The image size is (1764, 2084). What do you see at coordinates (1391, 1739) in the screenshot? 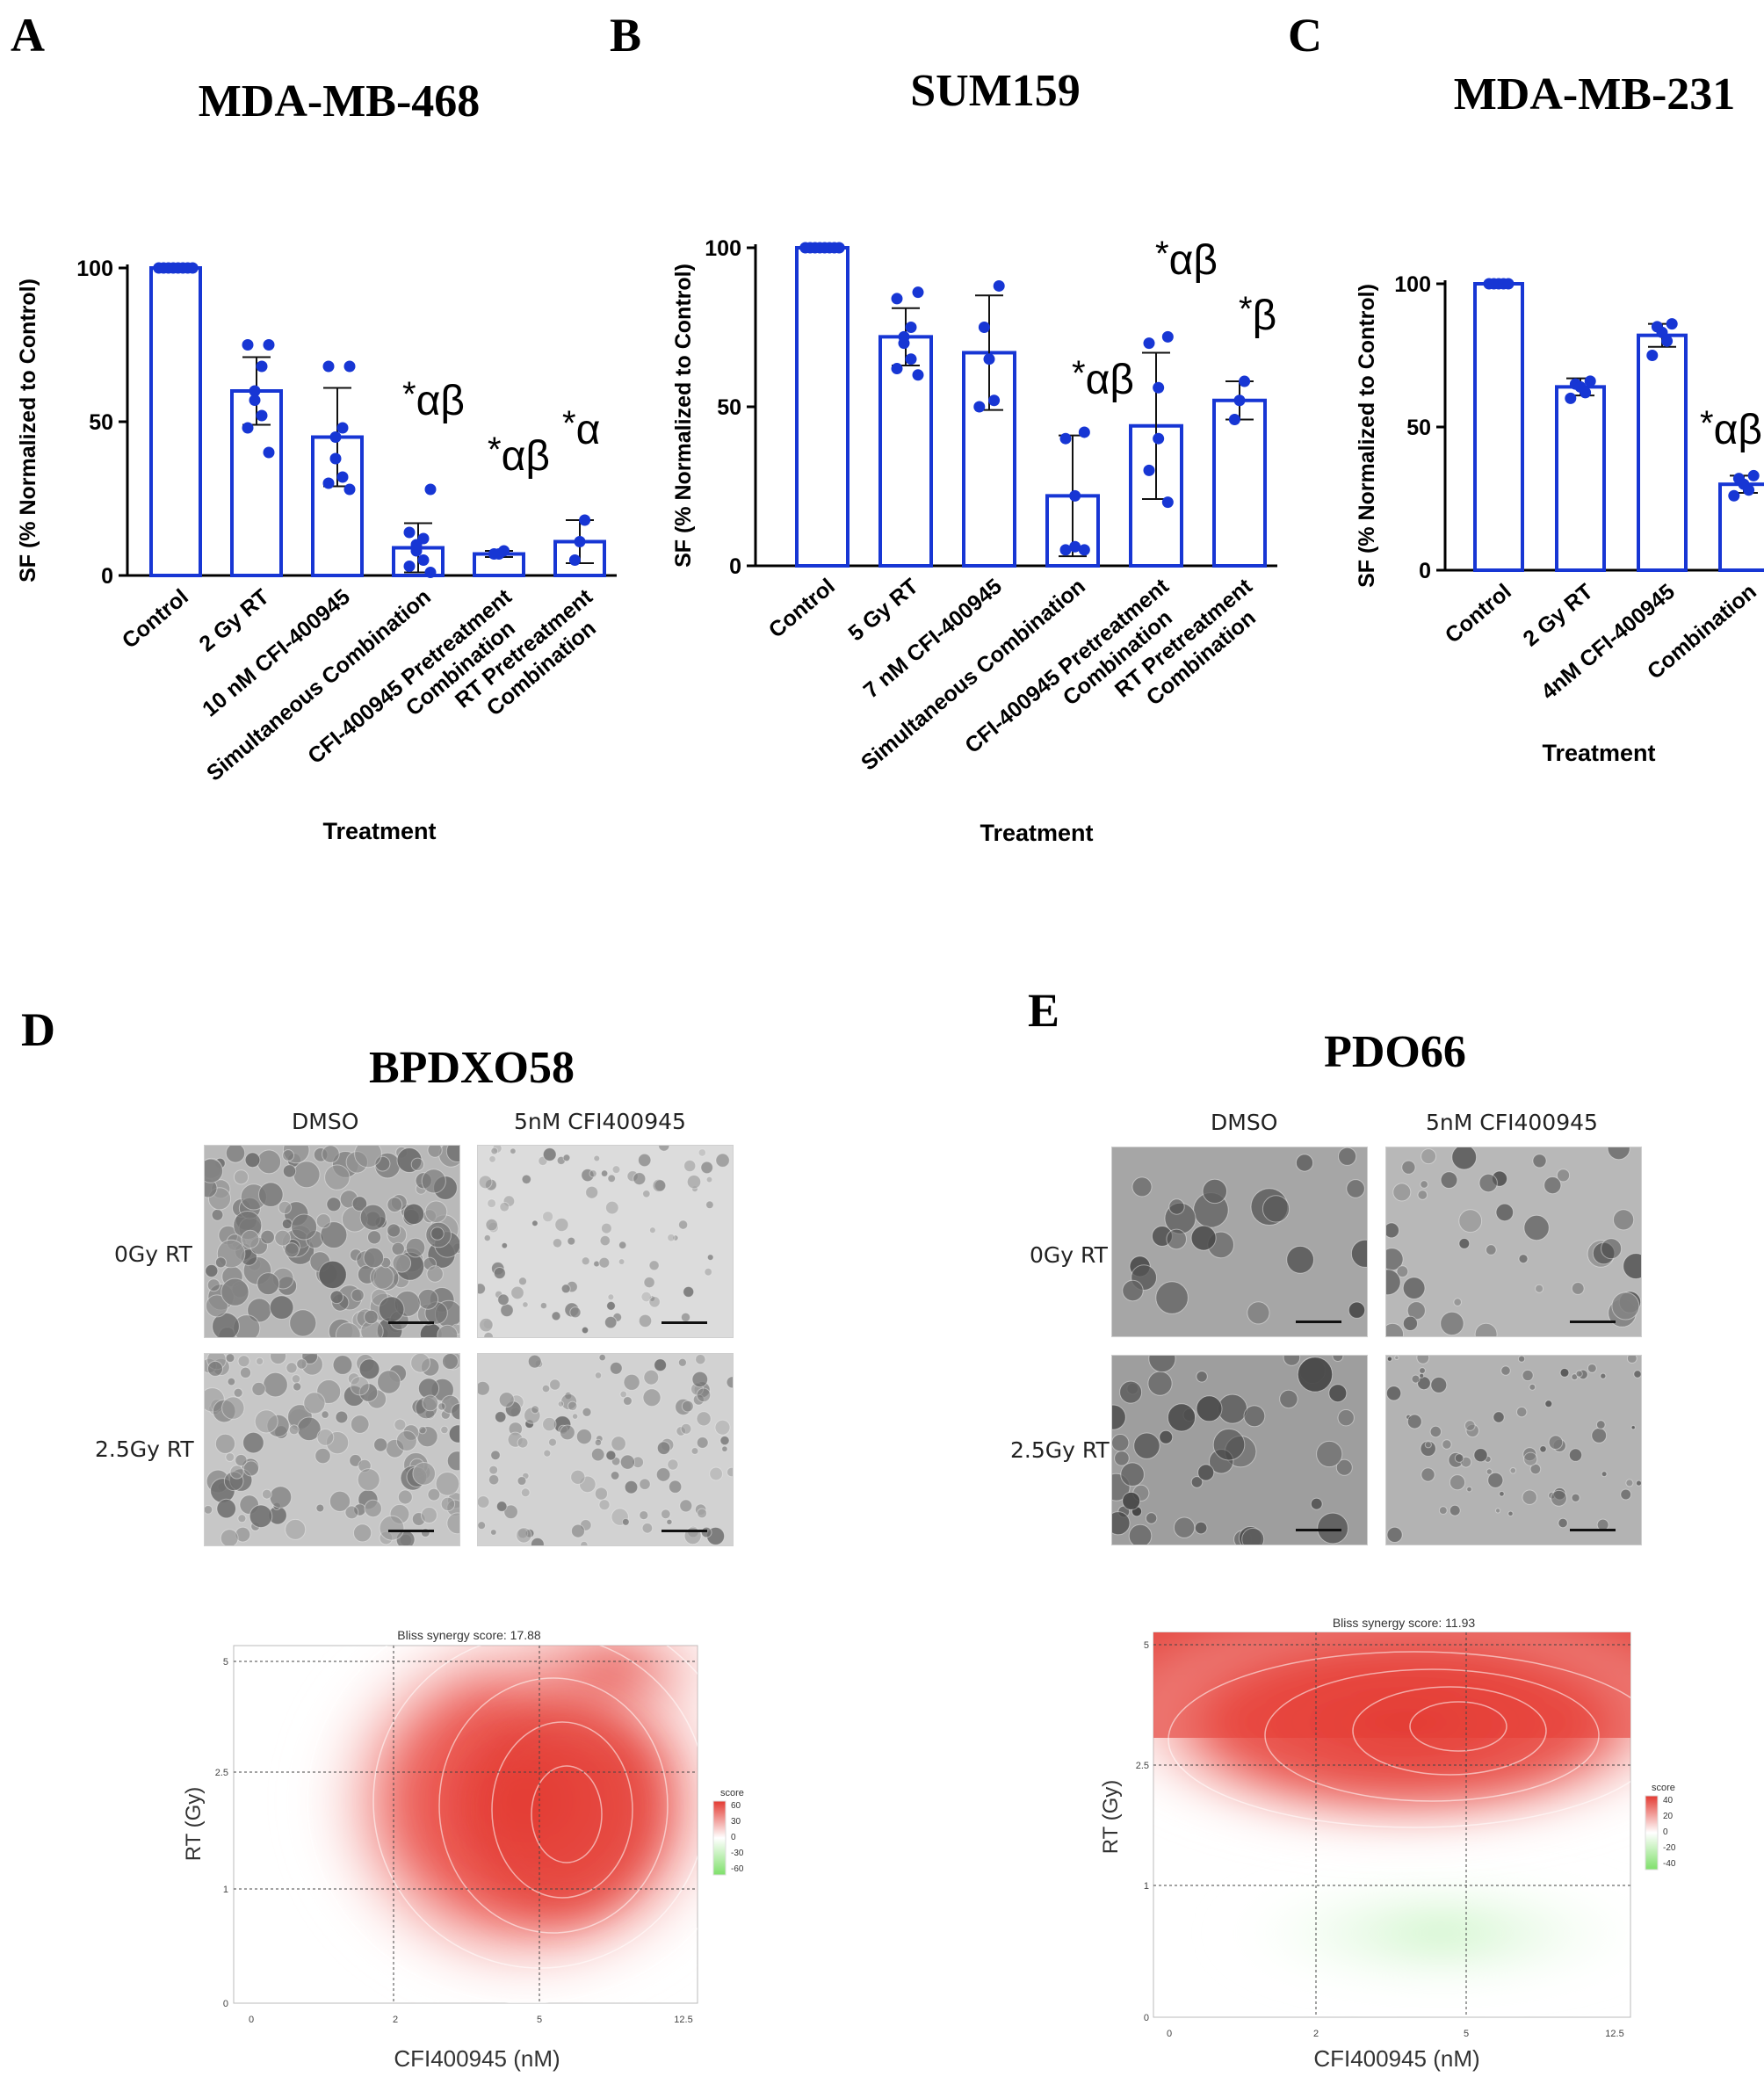
I see `synergy-blob-e-main` at bounding box center [1391, 1739].